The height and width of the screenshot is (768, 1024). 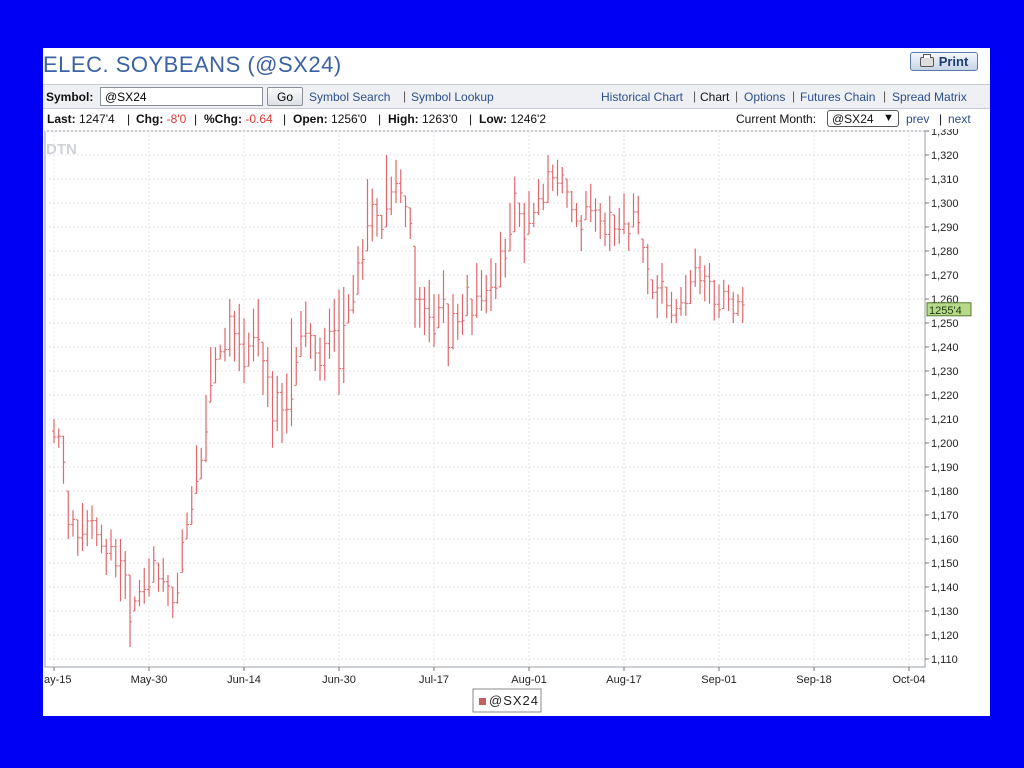 I want to click on quote-chg: Chg: -8'0, so click(x=161, y=119).